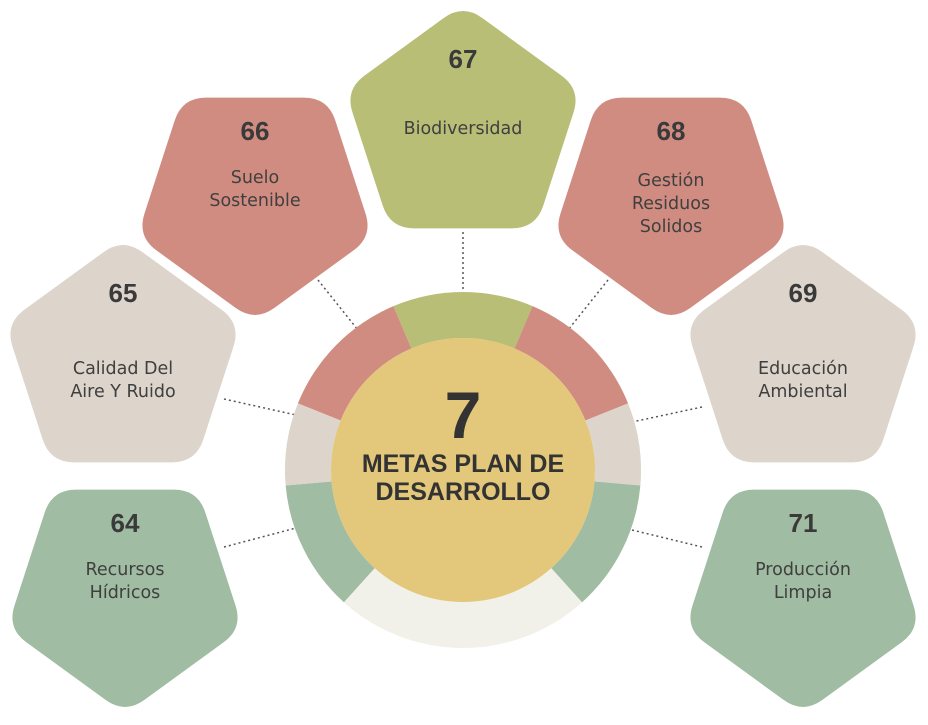  I want to click on ring-segment-calidad-aire, so click(313, 444).